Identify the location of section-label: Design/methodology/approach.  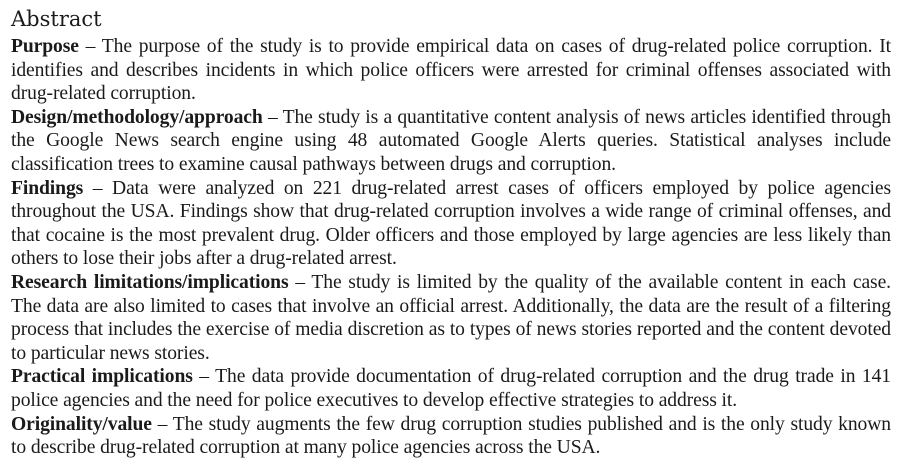
(137, 117).